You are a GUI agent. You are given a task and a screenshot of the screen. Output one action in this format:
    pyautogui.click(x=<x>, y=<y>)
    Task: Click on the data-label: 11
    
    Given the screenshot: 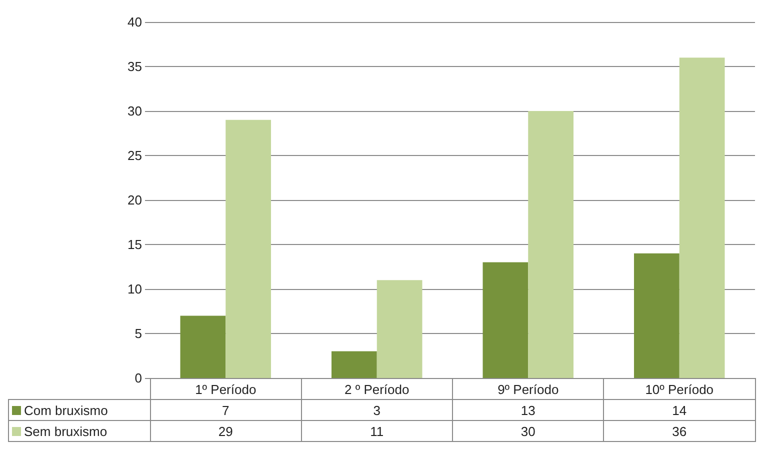 What is the action you would take?
    pyautogui.click(x=376, y=431)
    